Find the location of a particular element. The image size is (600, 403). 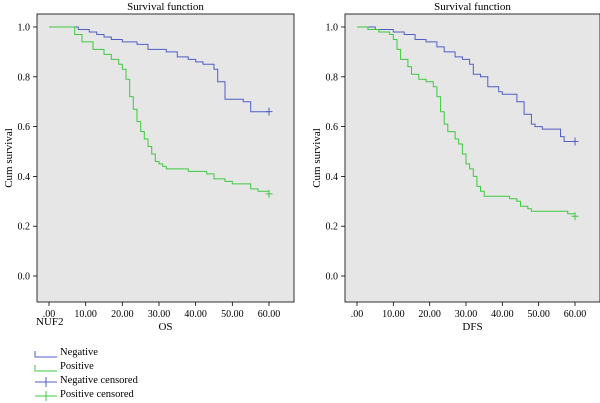

os-y-tick-label: 0.0 is located at coordinates (24, 277).